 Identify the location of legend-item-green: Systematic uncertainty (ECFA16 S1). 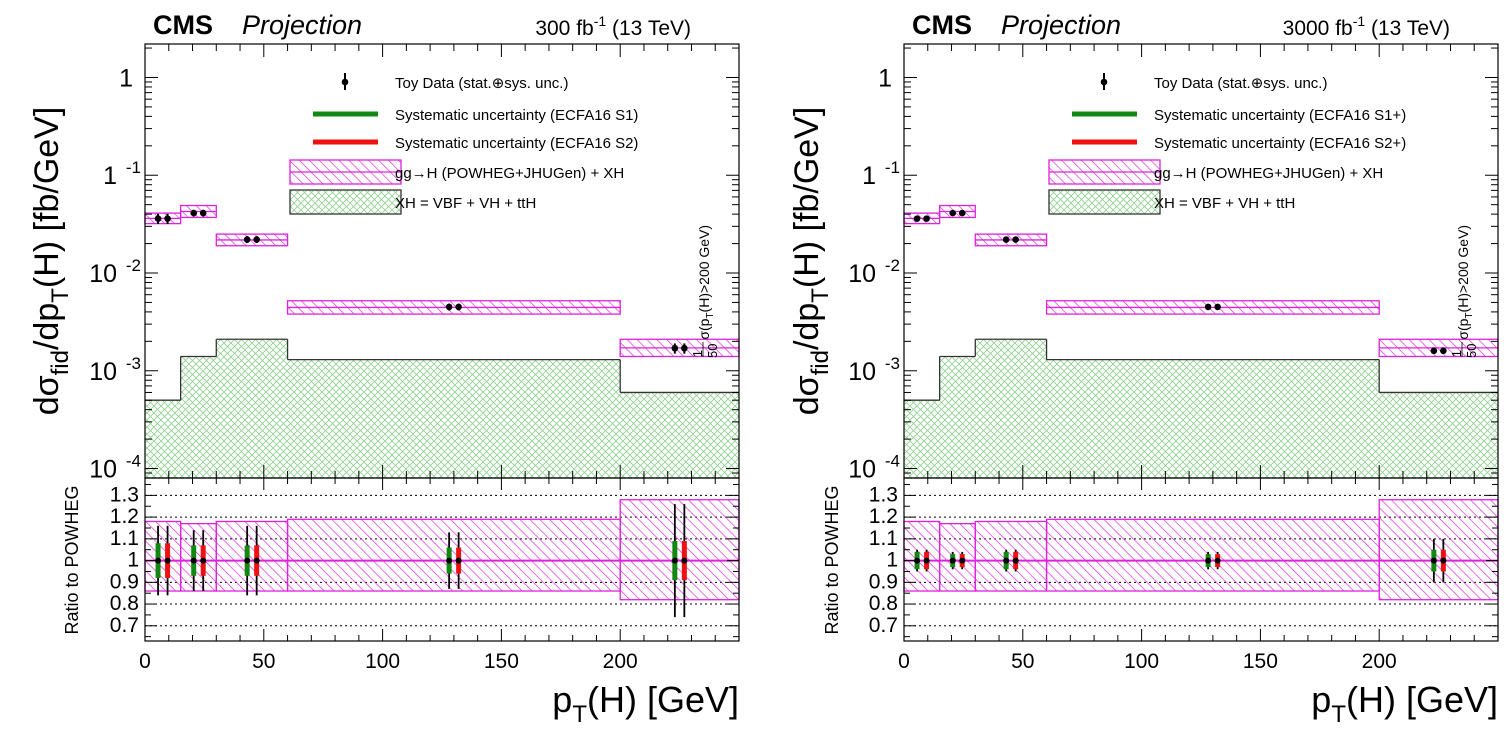
(475, 115).